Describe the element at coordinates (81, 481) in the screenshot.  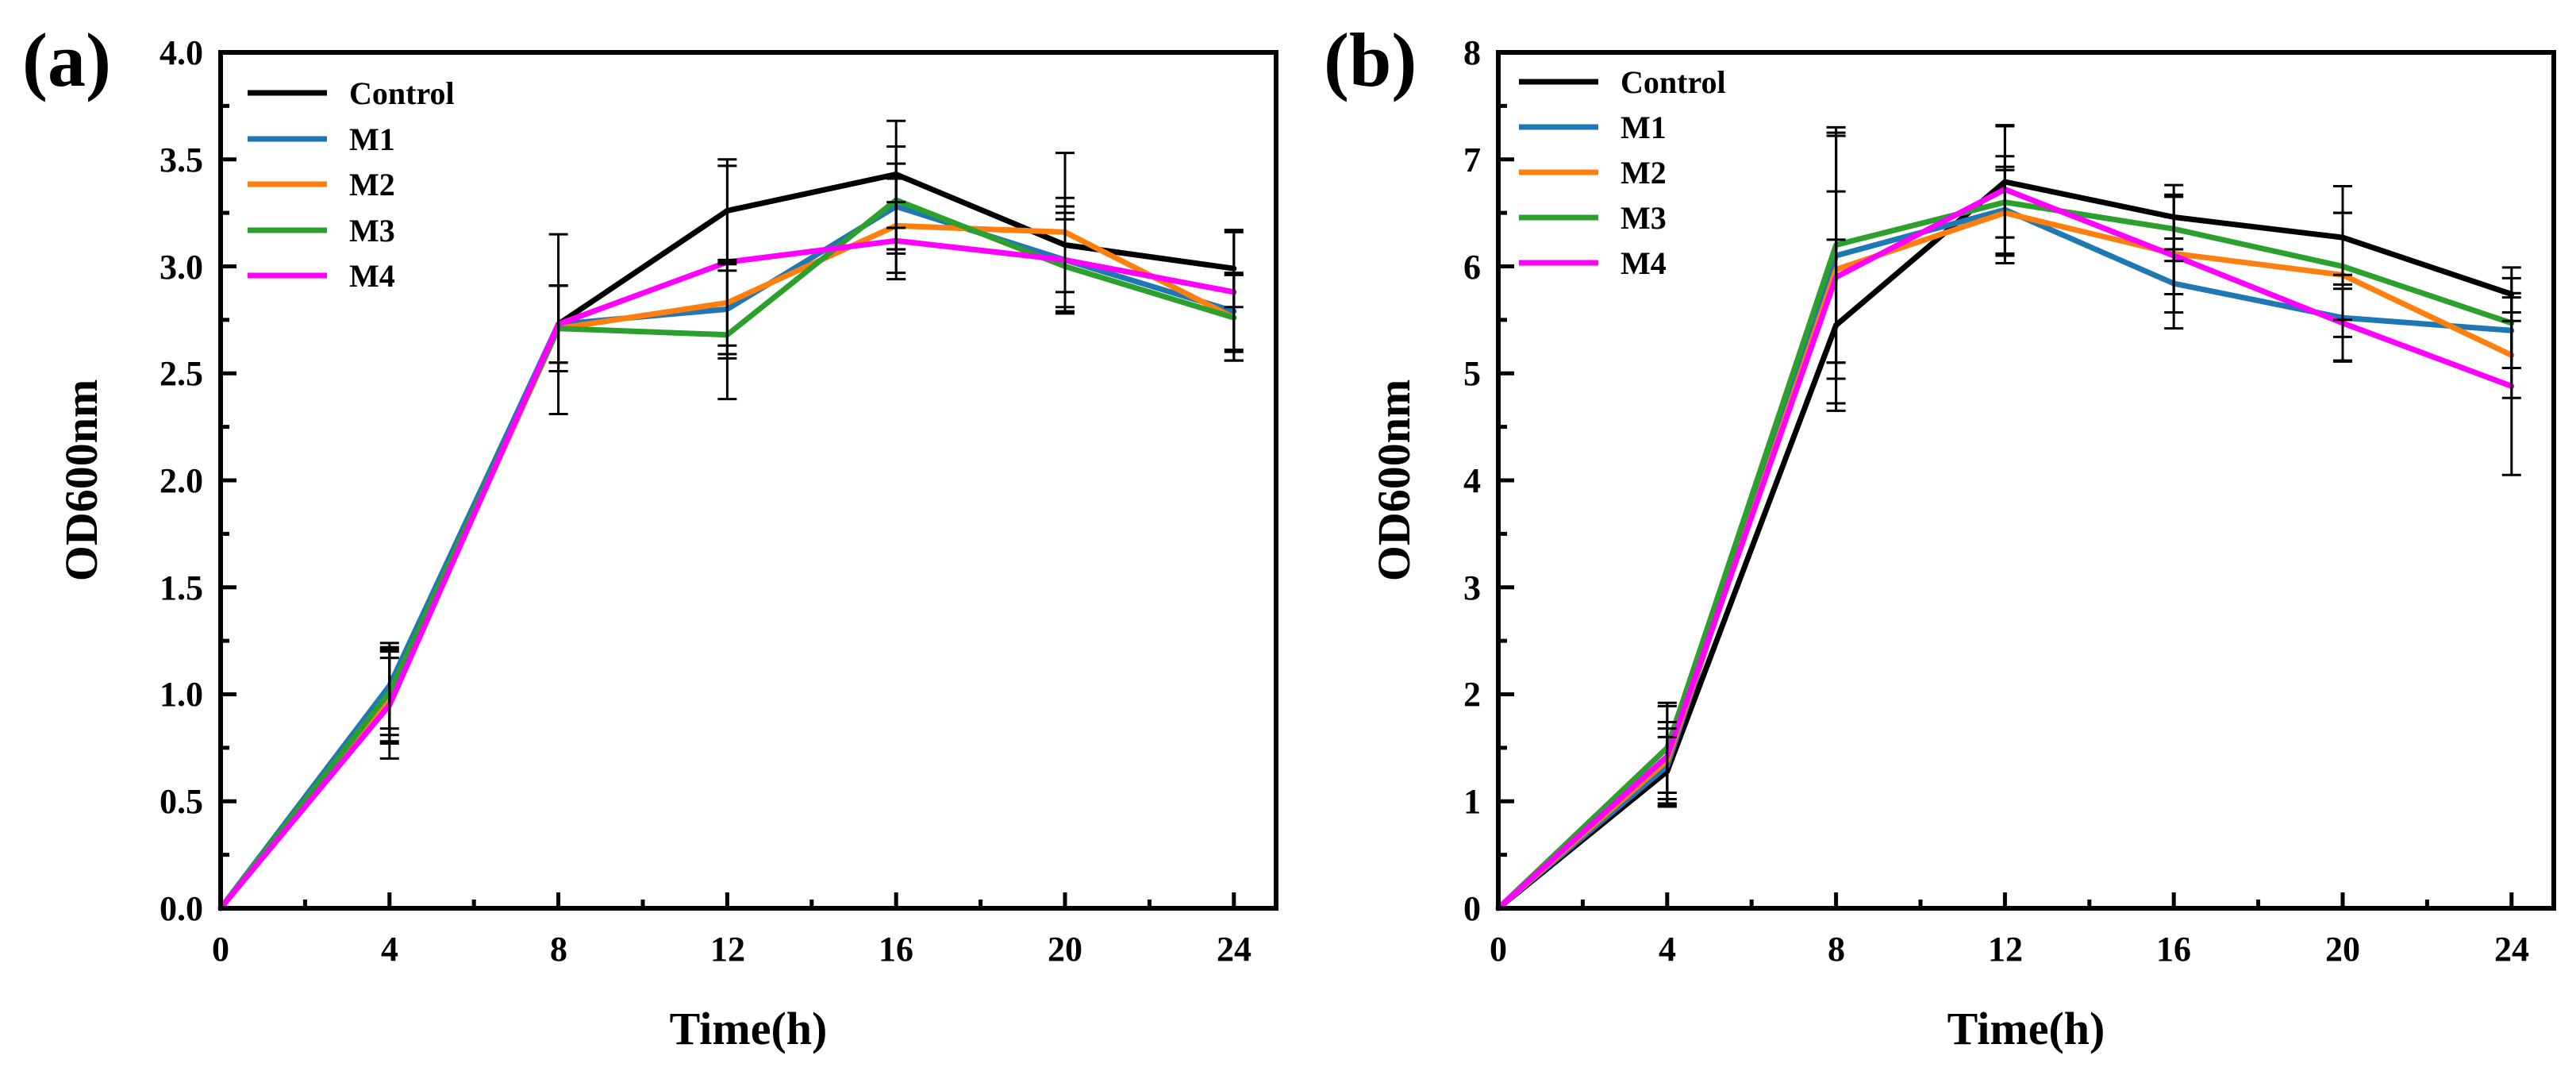
I see `y-axis-label-a: OD600nm` at that location.